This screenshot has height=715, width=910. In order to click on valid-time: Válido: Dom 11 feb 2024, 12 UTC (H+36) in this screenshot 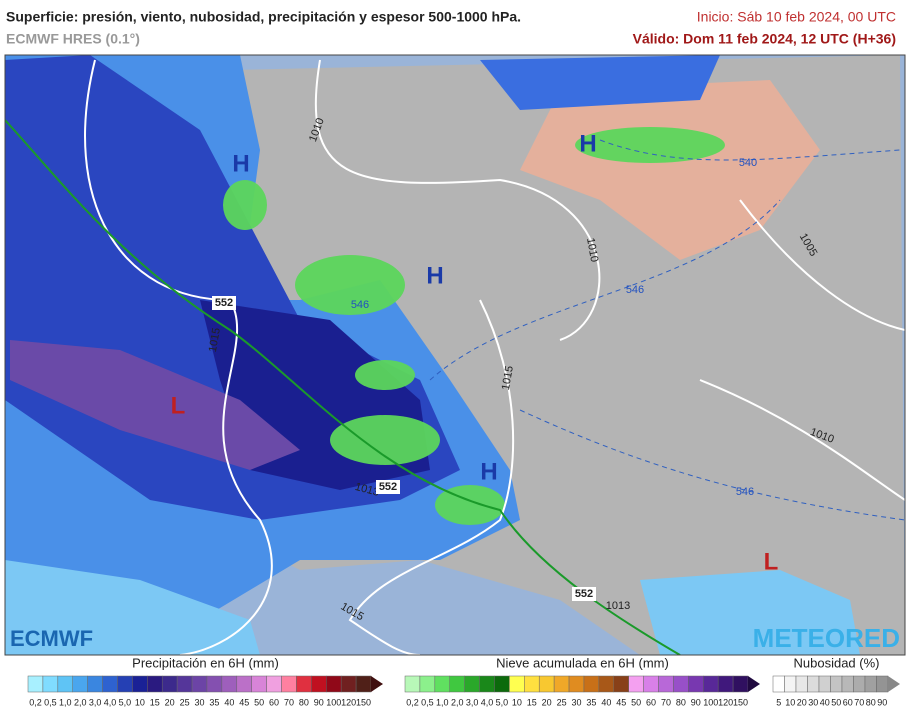, I will do `click(764, 39)`.